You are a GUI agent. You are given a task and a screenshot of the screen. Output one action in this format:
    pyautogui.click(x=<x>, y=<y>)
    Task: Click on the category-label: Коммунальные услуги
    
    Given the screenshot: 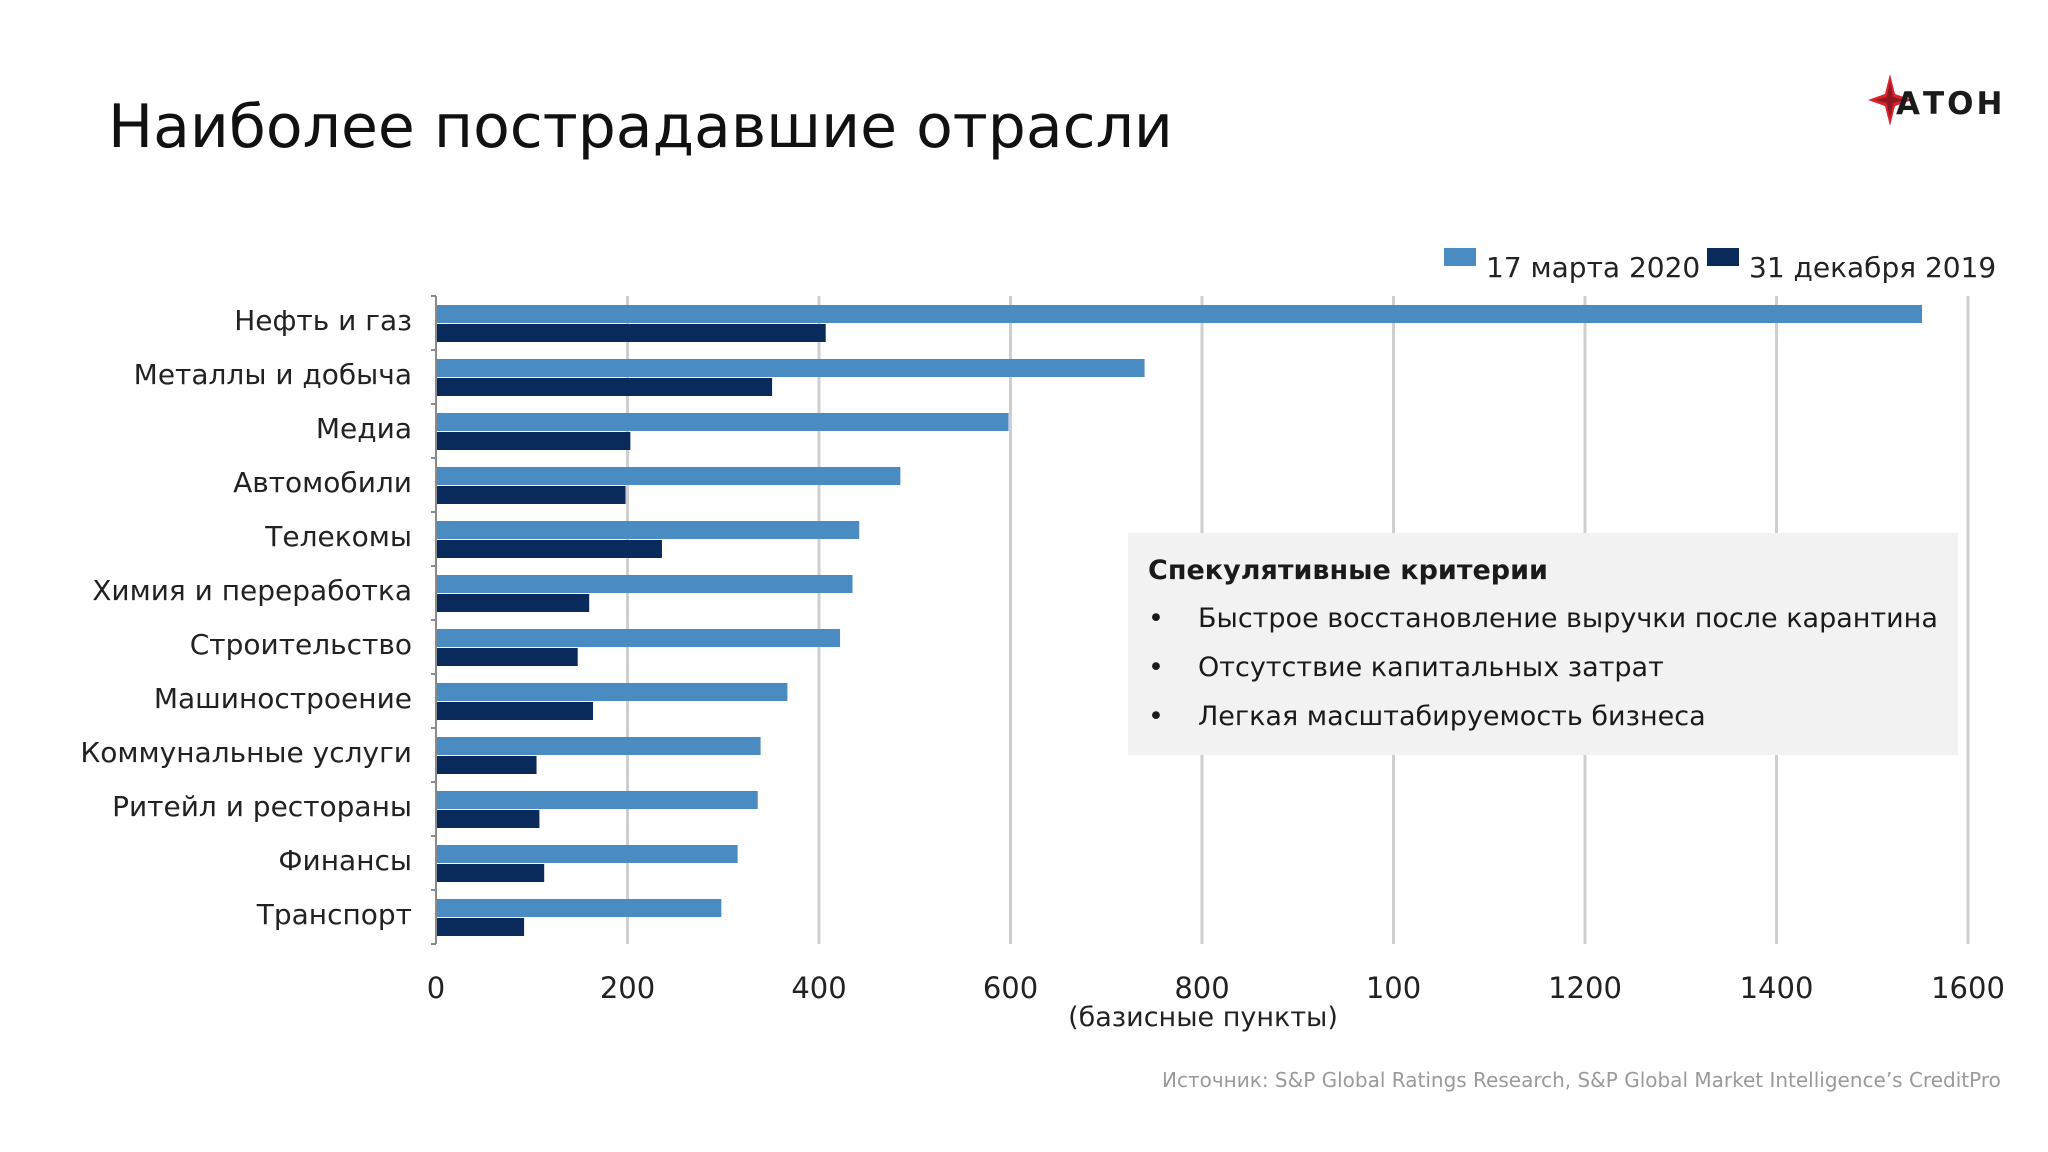 What is the action you would take?
    pyautogui.click(x=246, y=752)
    